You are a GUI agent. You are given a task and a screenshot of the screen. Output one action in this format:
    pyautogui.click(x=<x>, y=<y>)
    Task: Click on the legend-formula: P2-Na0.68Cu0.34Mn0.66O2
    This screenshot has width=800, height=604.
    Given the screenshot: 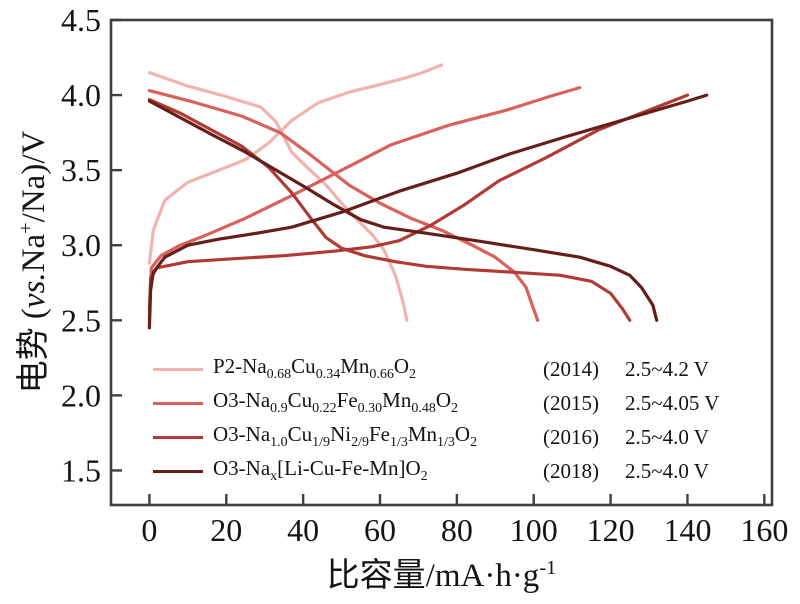 What is the action you would take?
    pyautogui.click(x=315, y=368)
    